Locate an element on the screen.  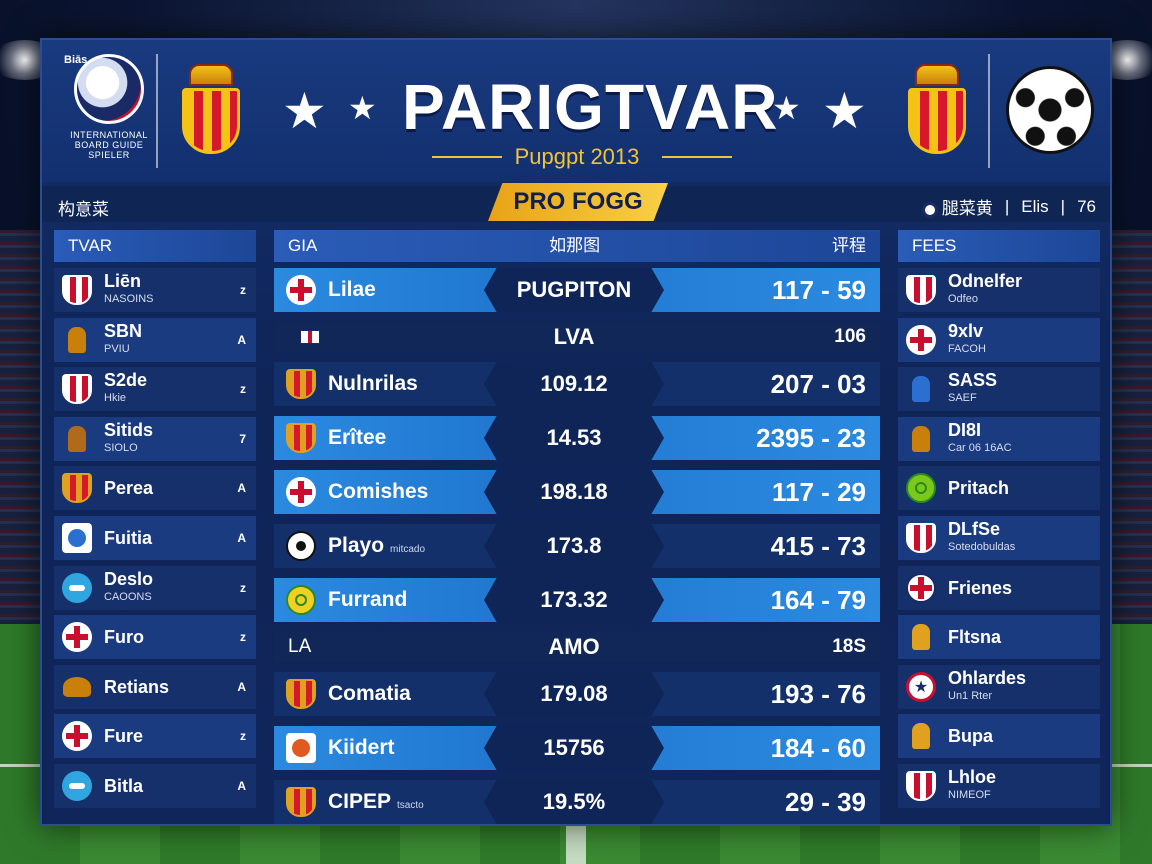
match-row: CIPEP tsacto 19.5% 29 - 39 is located at coordinates (577, 802).